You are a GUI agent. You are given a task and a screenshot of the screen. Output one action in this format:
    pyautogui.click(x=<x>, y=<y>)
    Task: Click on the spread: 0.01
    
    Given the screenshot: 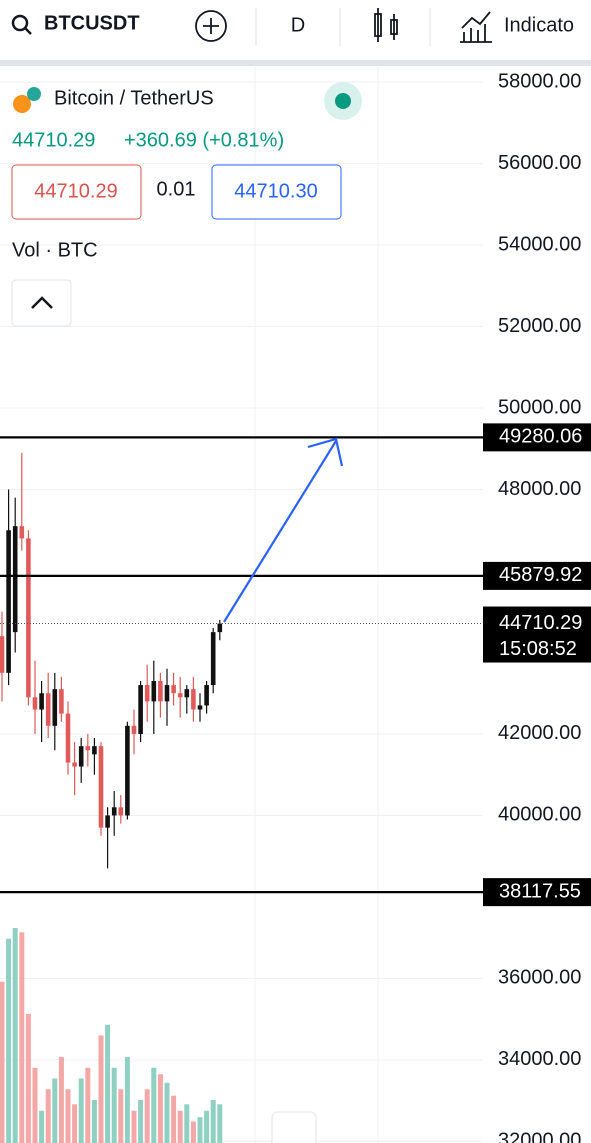 What is the action you would take?
    pyautogui.click(x=176, y=189)
    